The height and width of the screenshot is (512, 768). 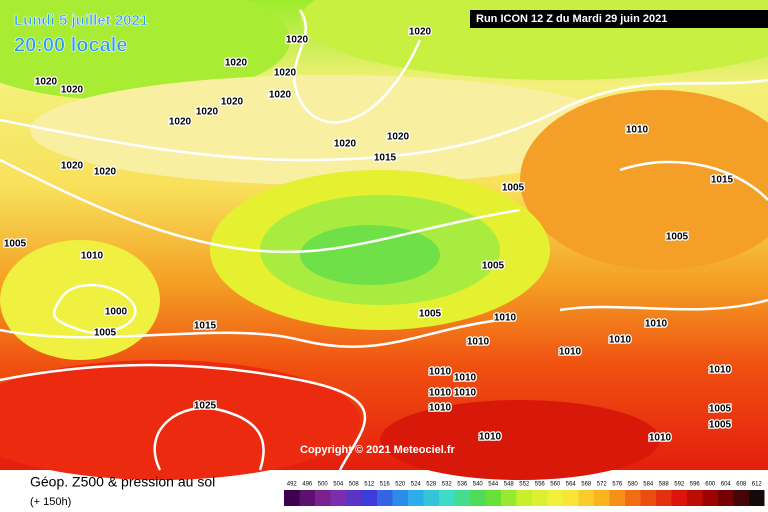 I want to click on scale-label: 564, so click(x=571, y=485).